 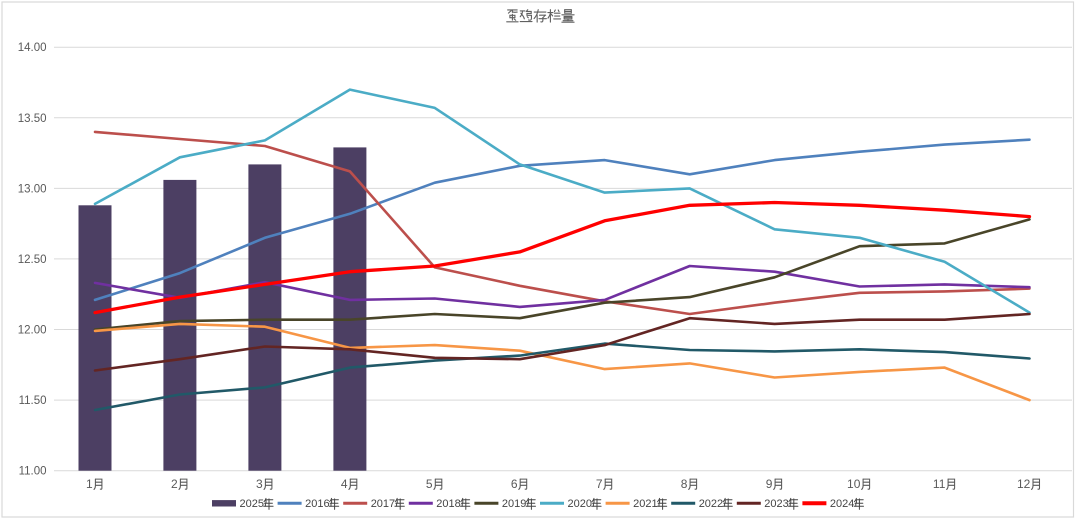 I want to click on svg-text: 1, so click(x=89, y=484).